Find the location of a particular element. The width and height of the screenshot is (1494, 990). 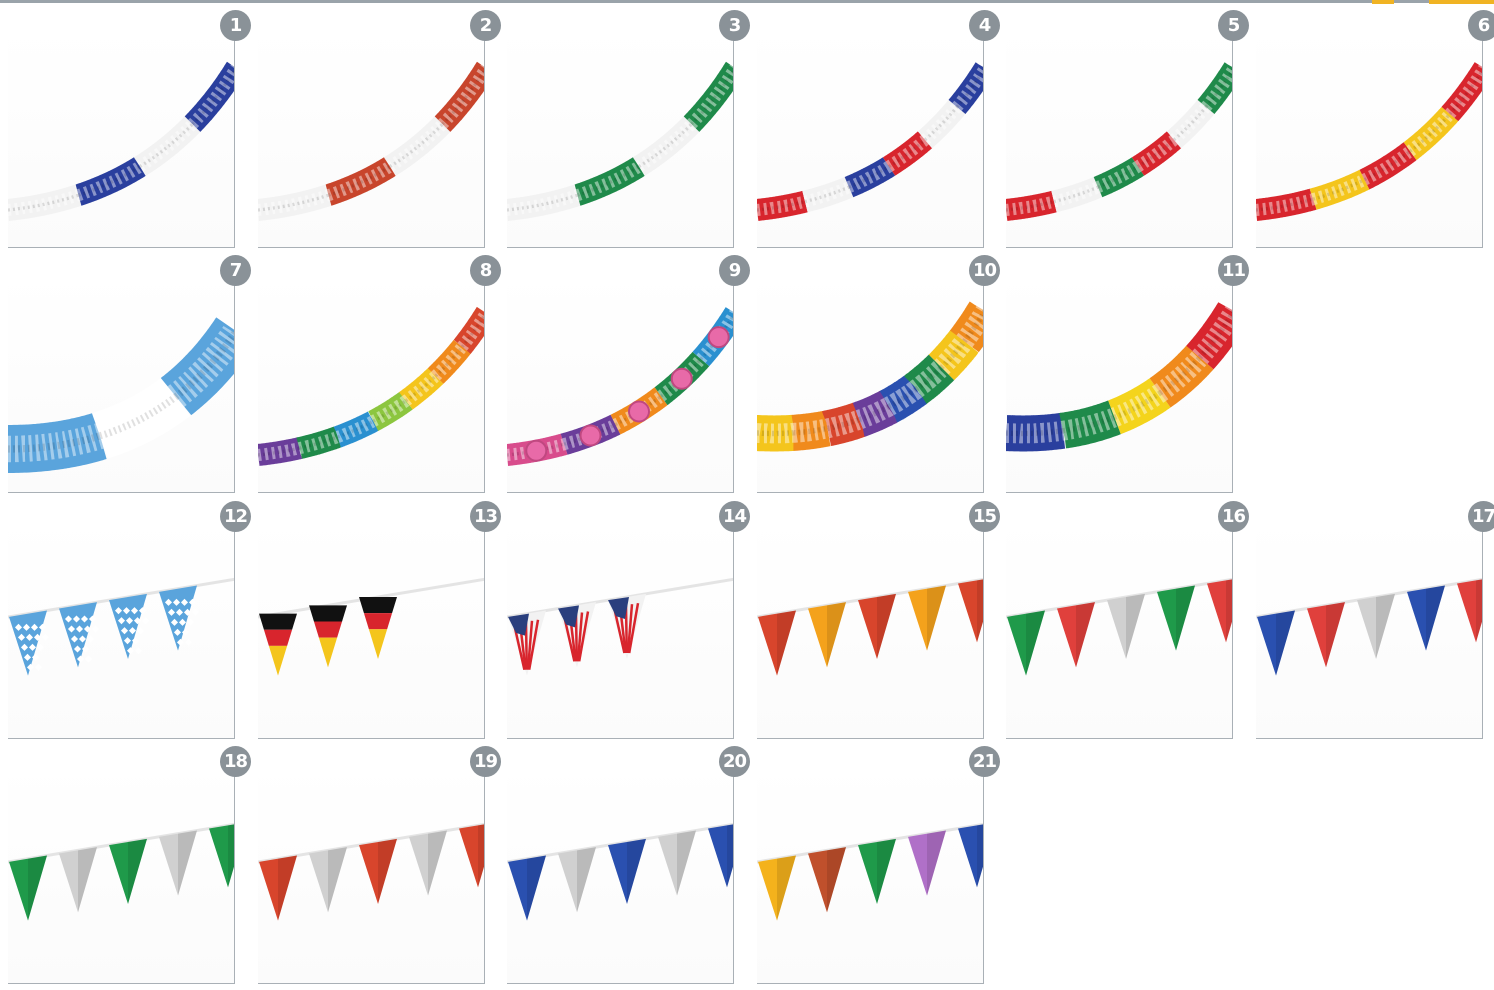

garland-ball is located at coordinates (536, 450).